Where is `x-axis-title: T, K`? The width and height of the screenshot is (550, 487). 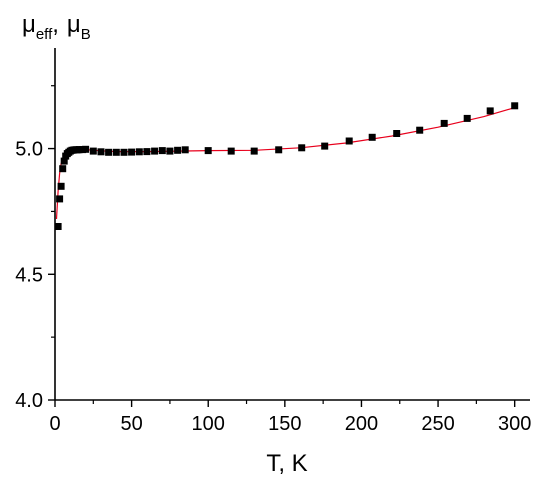 x-axis-title: T, K is located at coordinates (286, 463).